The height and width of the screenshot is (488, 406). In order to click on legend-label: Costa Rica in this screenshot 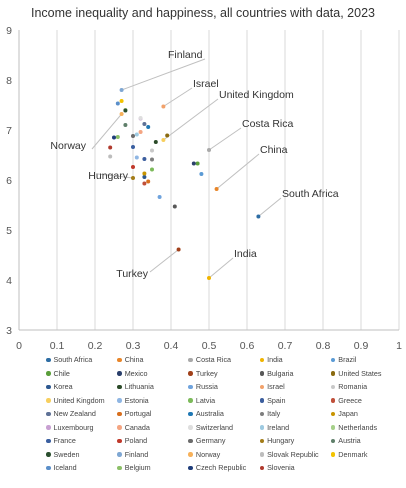, I will do `click(213, 360)`.